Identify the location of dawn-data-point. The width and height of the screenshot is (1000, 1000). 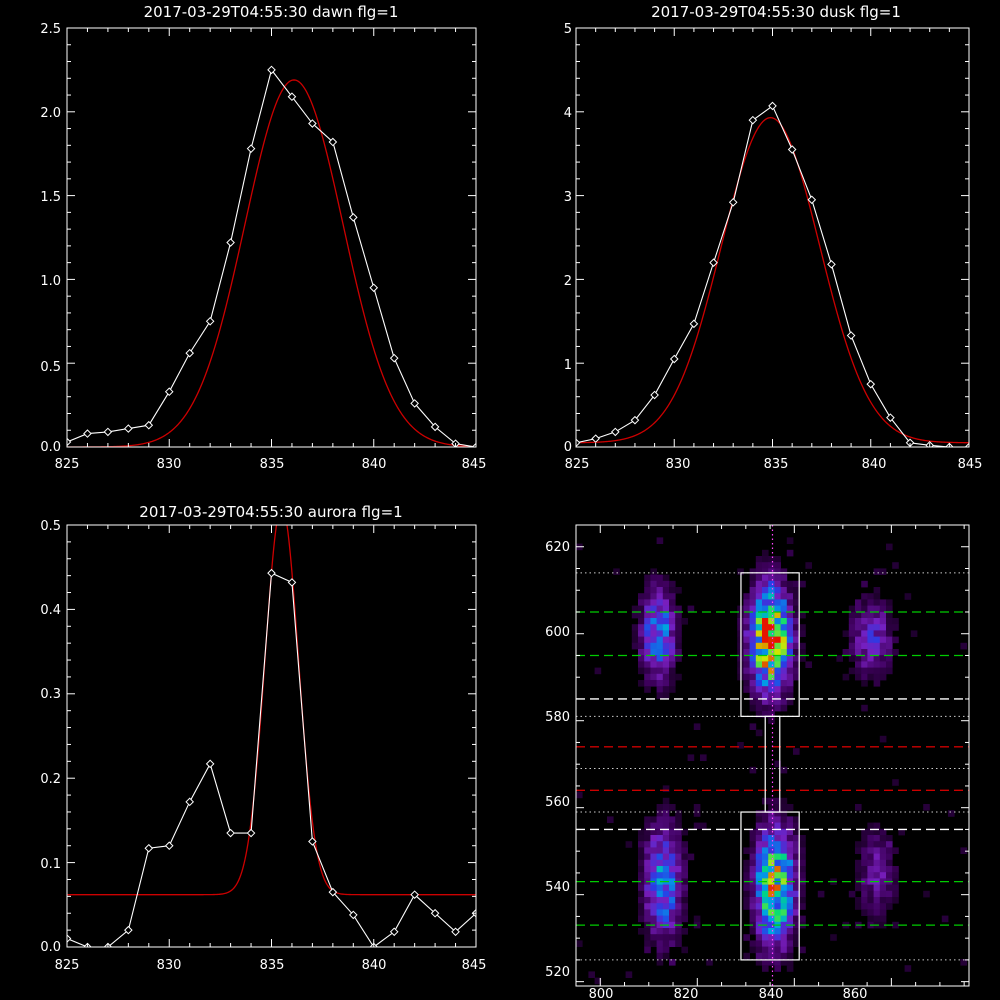
(128, 428).